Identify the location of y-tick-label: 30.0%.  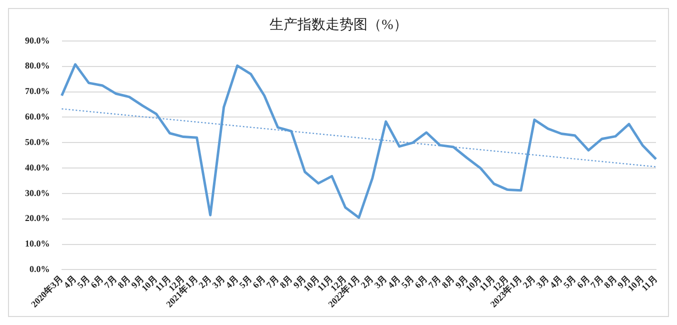
(37, 193).